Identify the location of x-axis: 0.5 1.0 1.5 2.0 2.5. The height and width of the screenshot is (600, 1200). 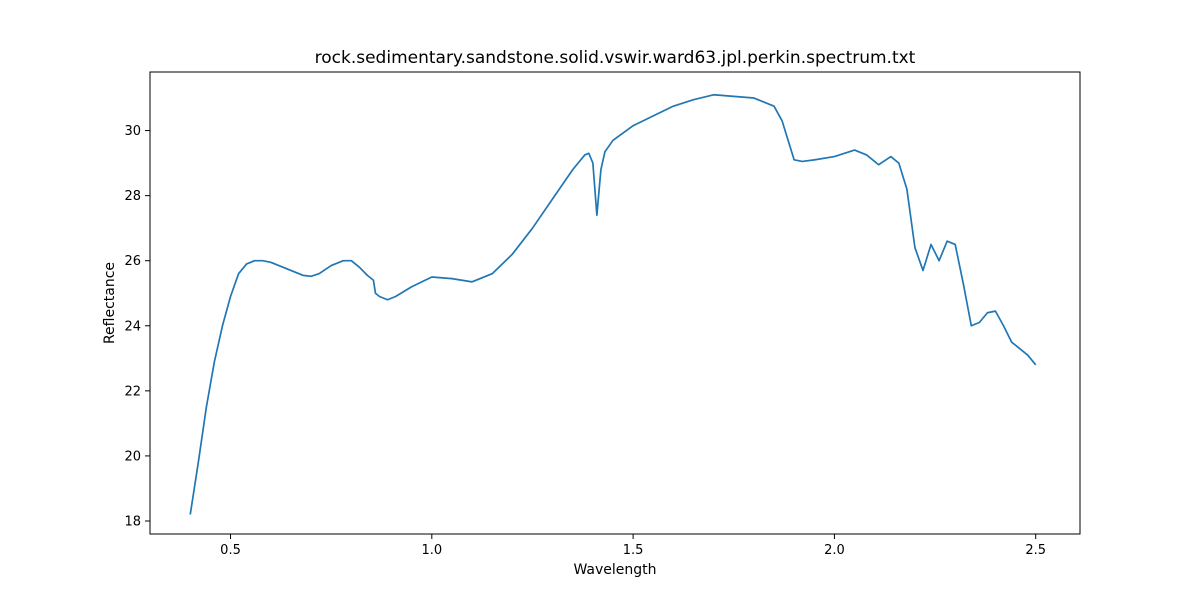
(633, 546).